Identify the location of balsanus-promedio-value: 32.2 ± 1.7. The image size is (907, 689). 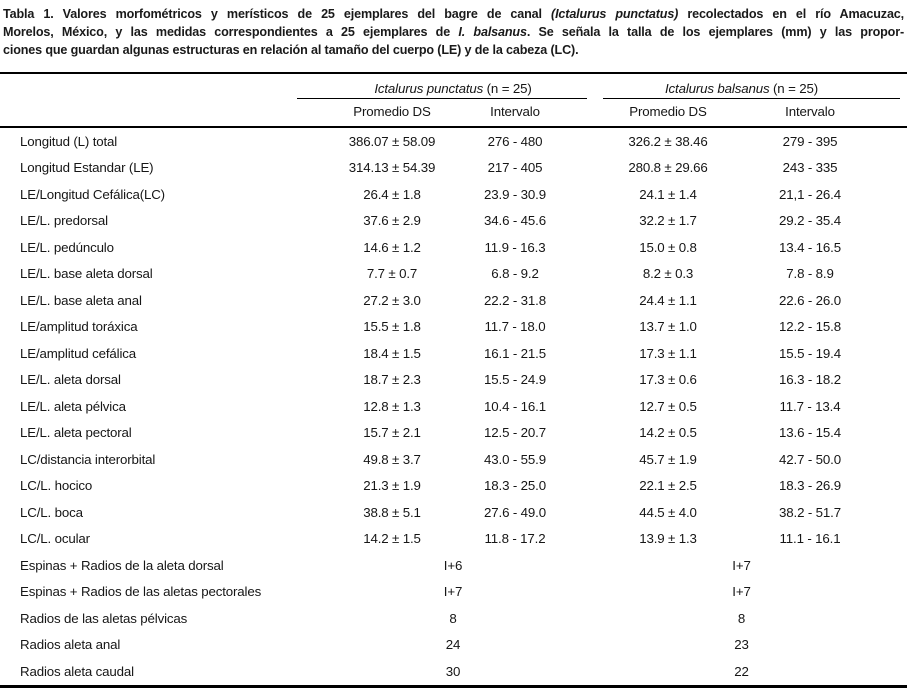
(668, 221).